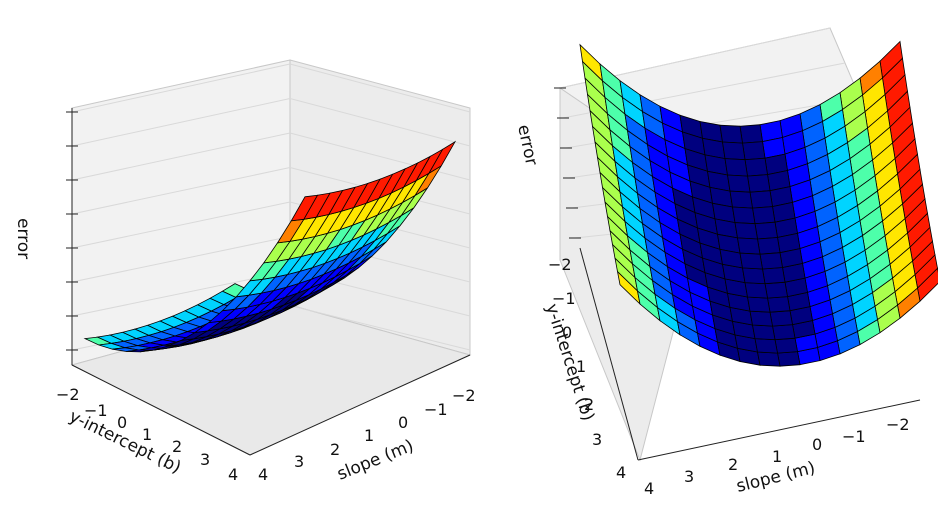 This screenshot has width=938, height=524. I want to click on left-ytick-0: −2, so click(68, 394).